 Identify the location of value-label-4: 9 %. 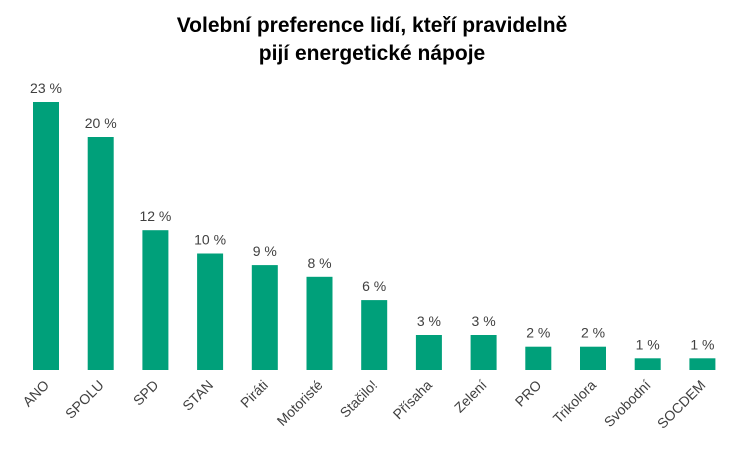
(265, 251).